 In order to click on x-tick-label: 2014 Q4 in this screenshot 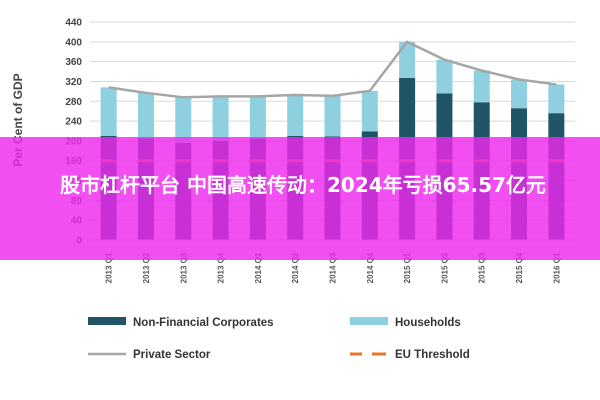, I will do `click(370, 267)`.